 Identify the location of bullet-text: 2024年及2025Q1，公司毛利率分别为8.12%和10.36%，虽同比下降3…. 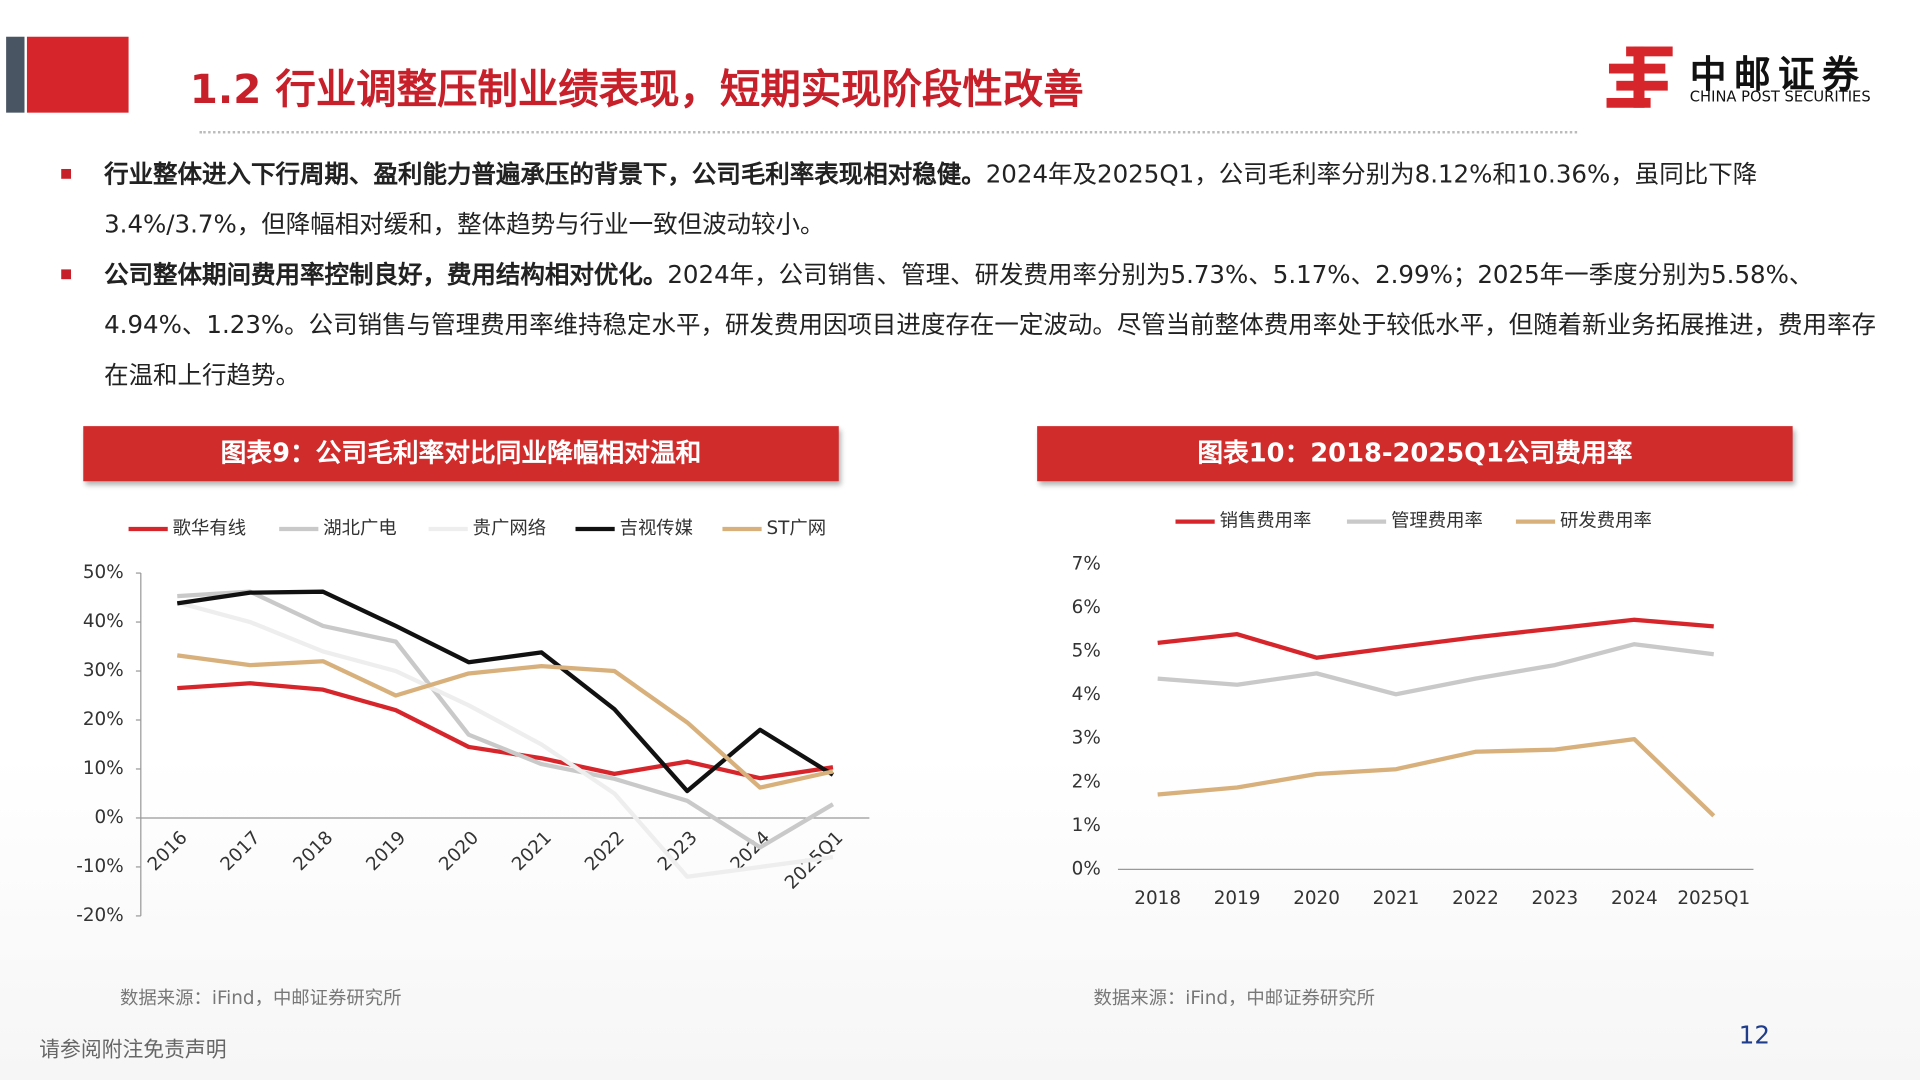
(931, 199).